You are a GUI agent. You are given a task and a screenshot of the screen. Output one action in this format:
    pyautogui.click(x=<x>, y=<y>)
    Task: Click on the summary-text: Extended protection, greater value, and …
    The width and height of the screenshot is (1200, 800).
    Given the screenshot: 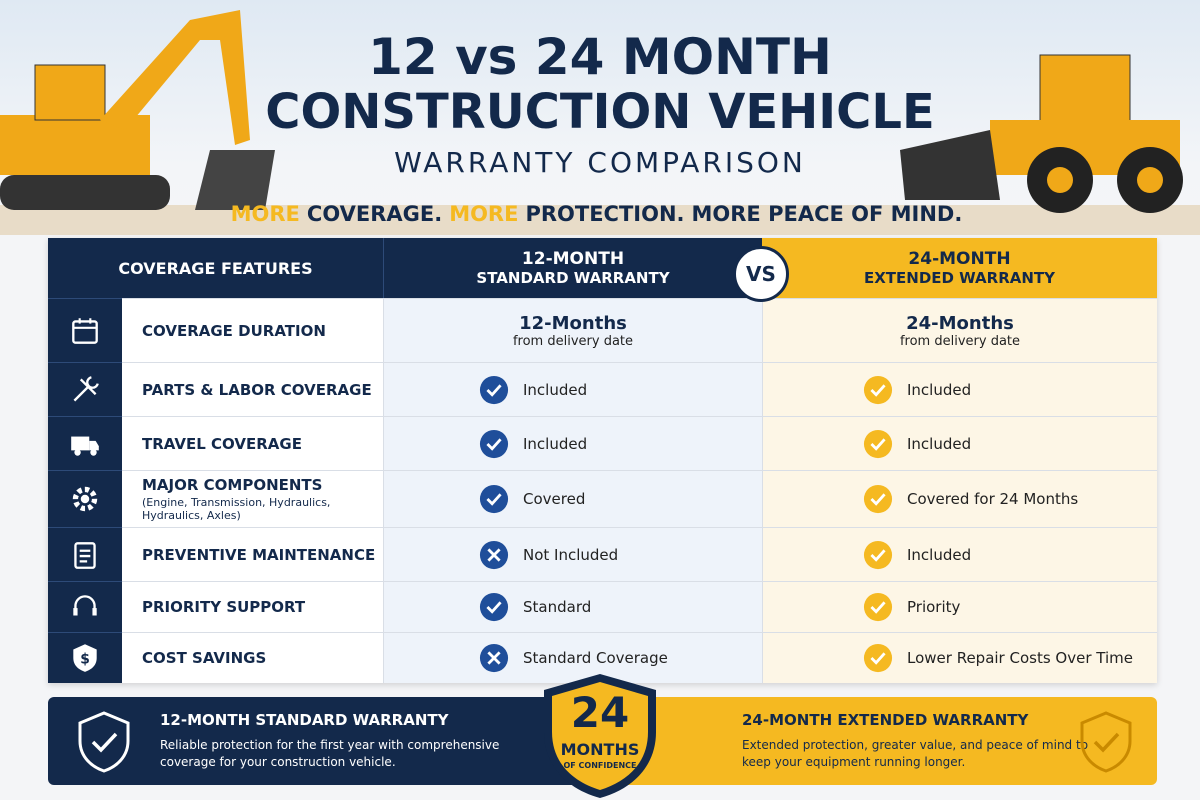 What is the action you would take?
    pyautogui.click(x=915, y=753)
    